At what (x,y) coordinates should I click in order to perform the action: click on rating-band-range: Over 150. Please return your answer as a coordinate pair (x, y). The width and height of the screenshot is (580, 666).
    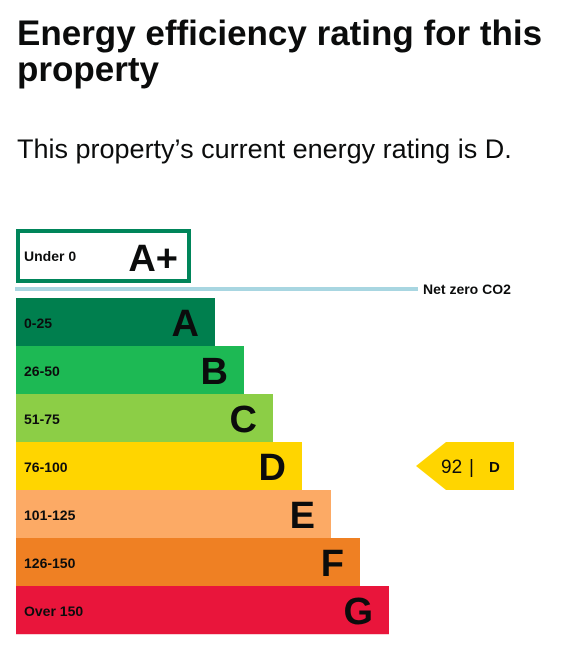
    Looking at the image, I should click on (53, 611).